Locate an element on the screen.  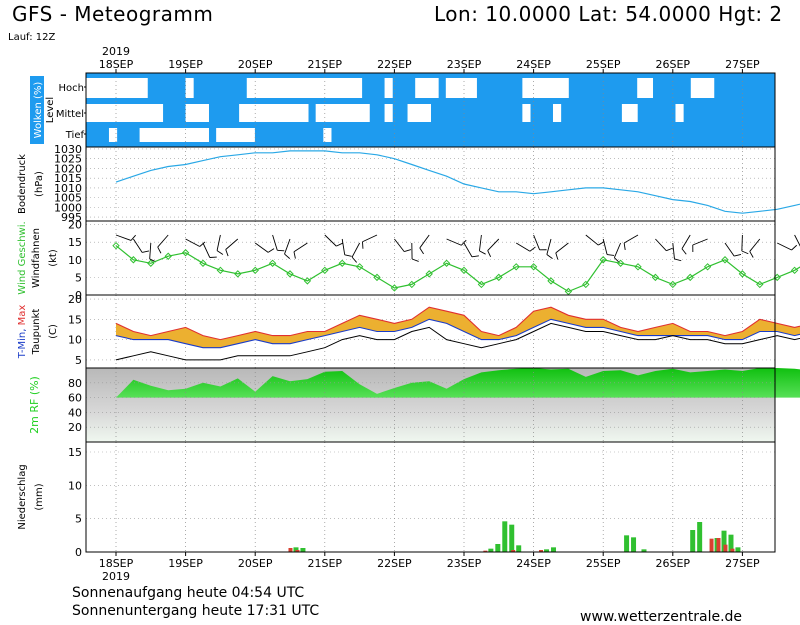
sunset-text: Sonnenuntergang heute 17:31 UTC is located at coordinates (196, 611).